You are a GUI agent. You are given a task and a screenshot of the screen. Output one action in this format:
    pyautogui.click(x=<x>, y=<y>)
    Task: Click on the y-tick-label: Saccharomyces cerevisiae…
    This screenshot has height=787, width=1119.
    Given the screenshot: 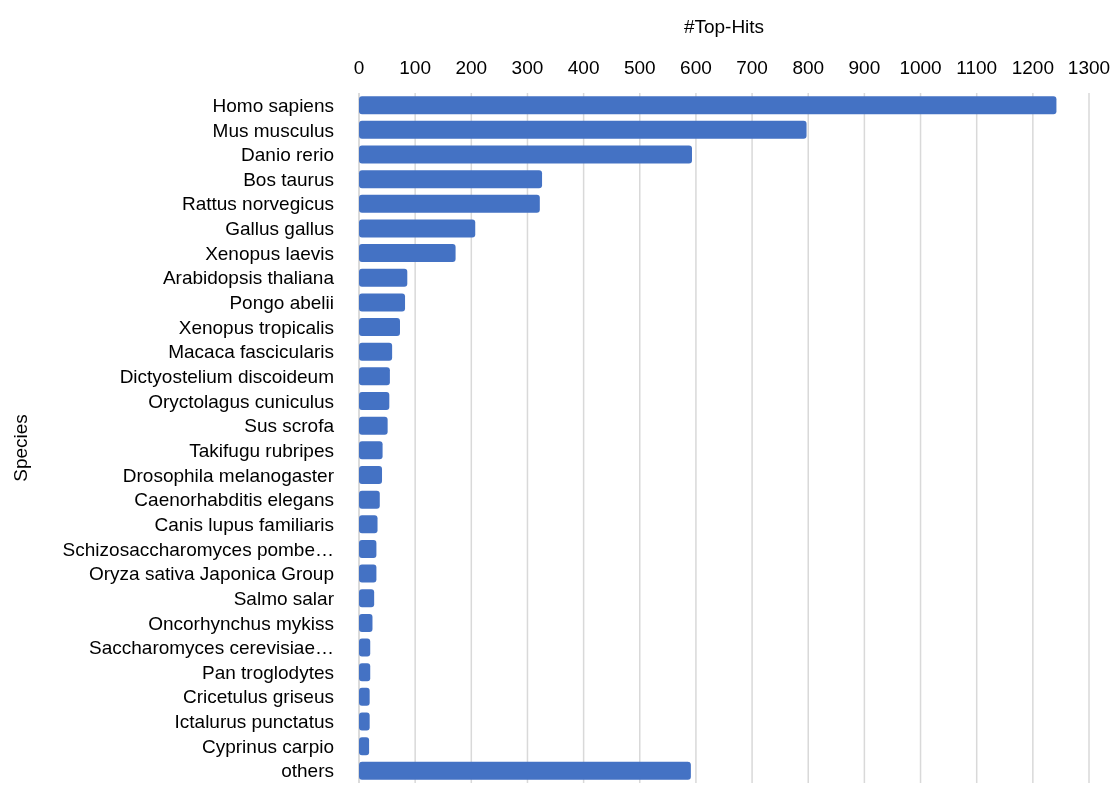 What is the action you would take?
    pyautogui.click(x=211, y=648)
    